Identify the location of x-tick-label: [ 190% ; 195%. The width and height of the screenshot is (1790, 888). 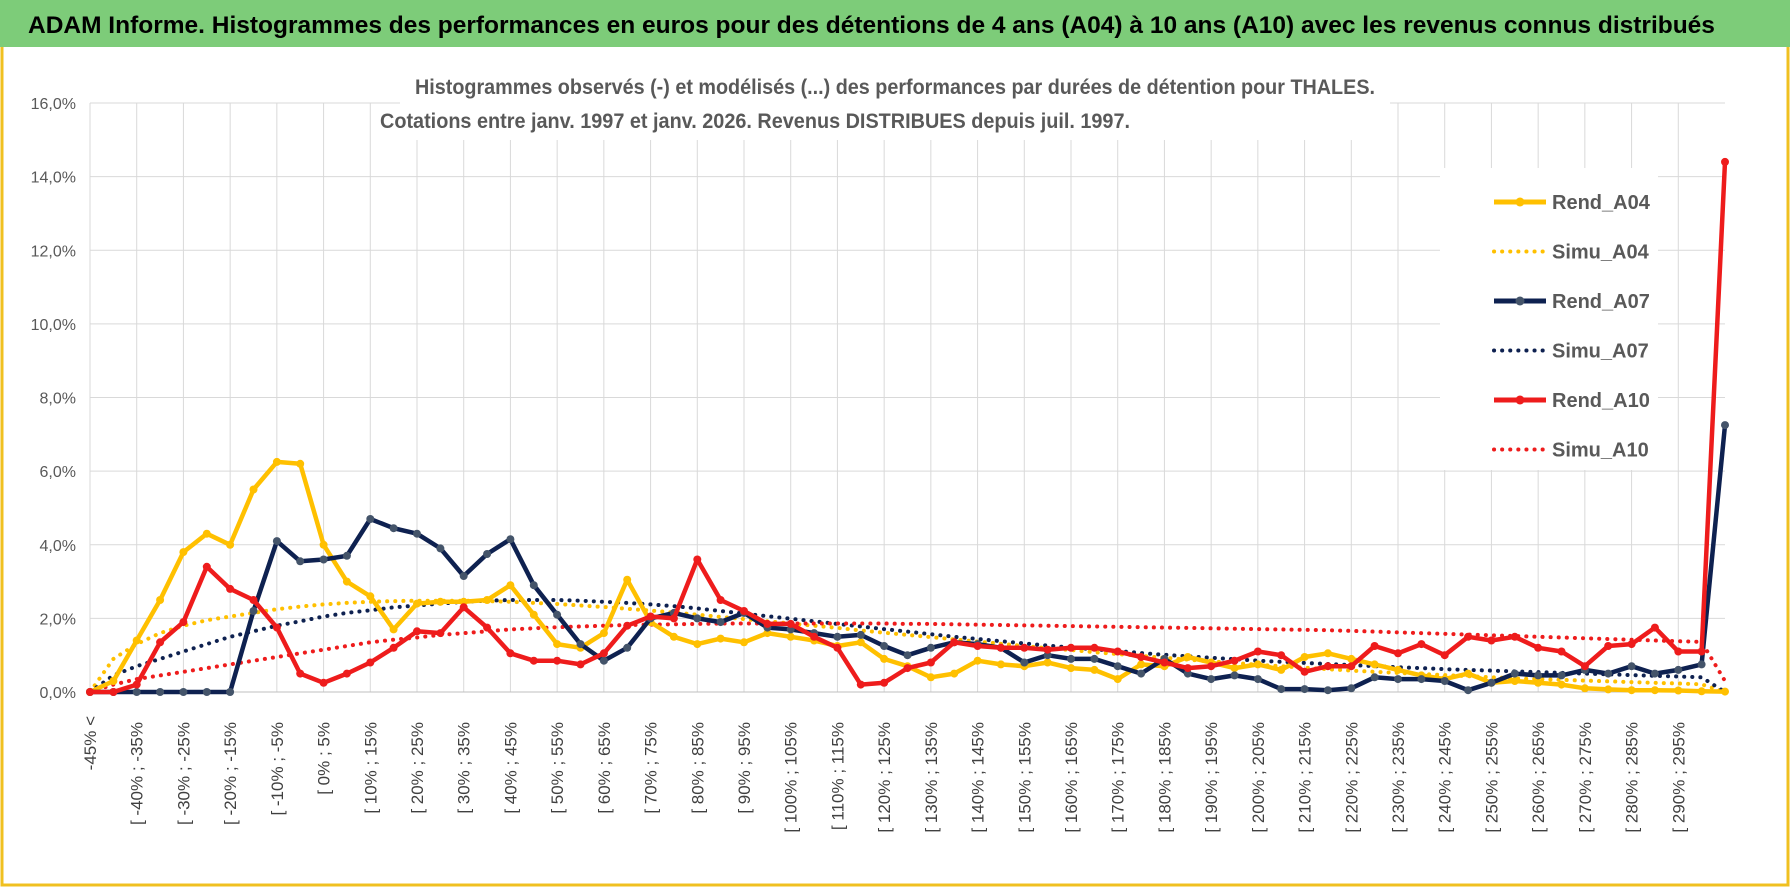
(1211, 777).